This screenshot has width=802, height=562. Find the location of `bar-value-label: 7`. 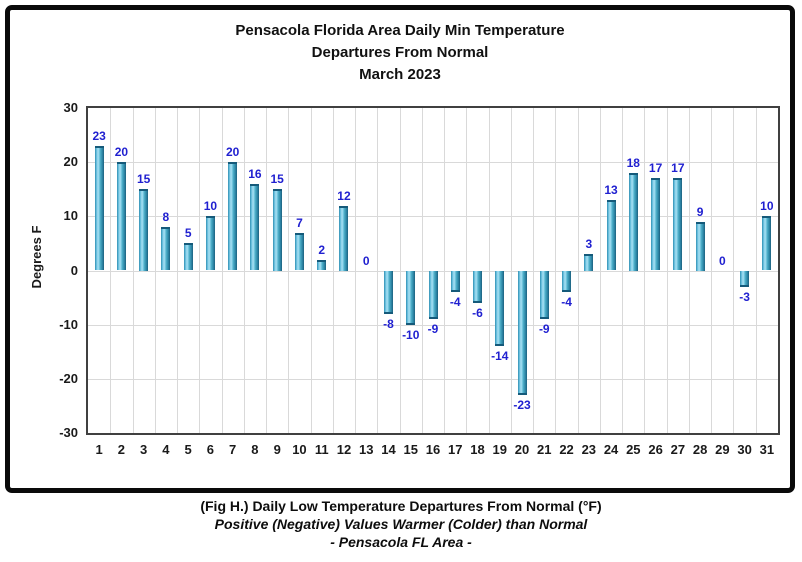

bar-value-label: 7 is located at coordinates (299, 222).